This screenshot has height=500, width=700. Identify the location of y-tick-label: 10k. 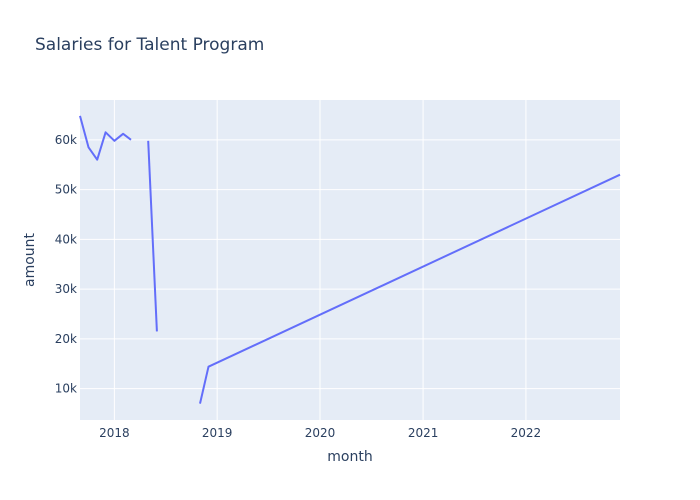
(66, 389).